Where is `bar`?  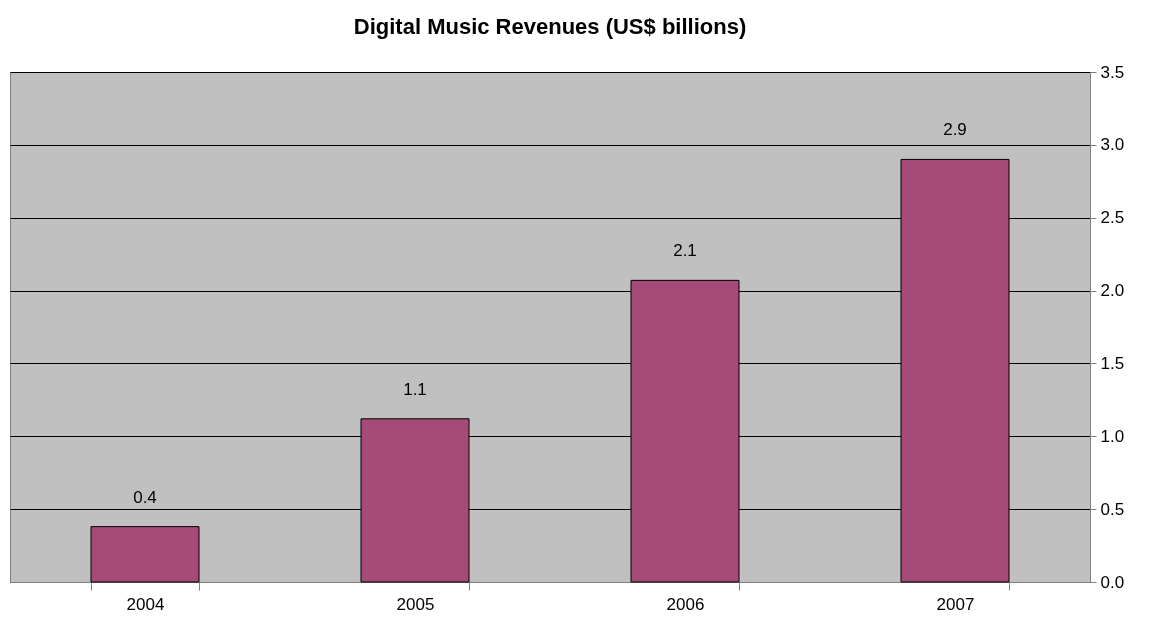 bar is located at coordinates (145, 554).